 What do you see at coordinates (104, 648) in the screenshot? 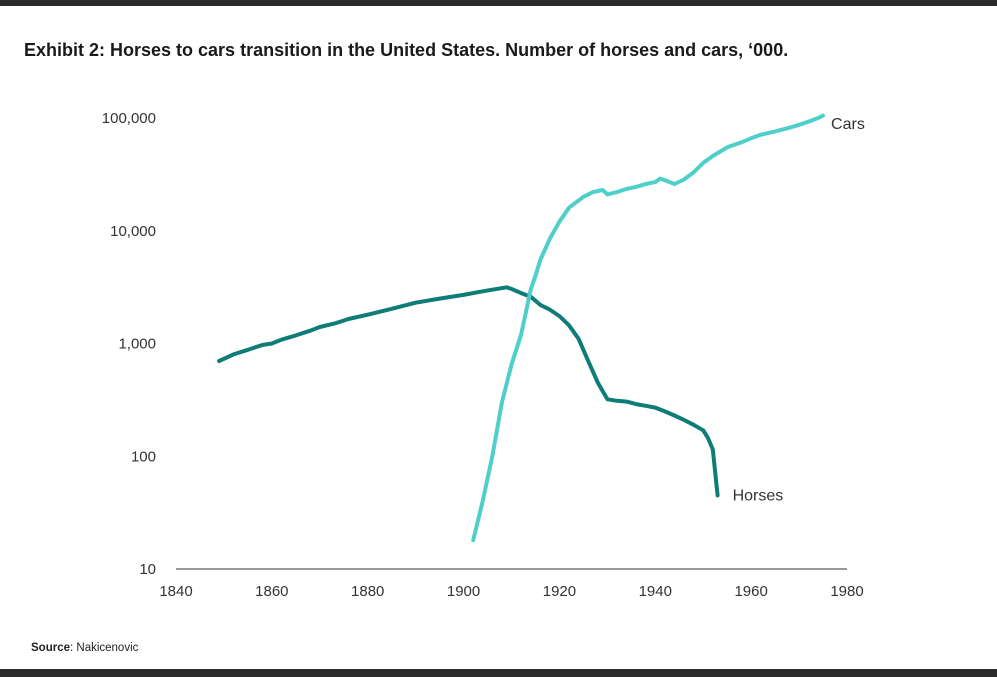
I see `source-text: : Nakicenovic` at bounding box center [104, 648].